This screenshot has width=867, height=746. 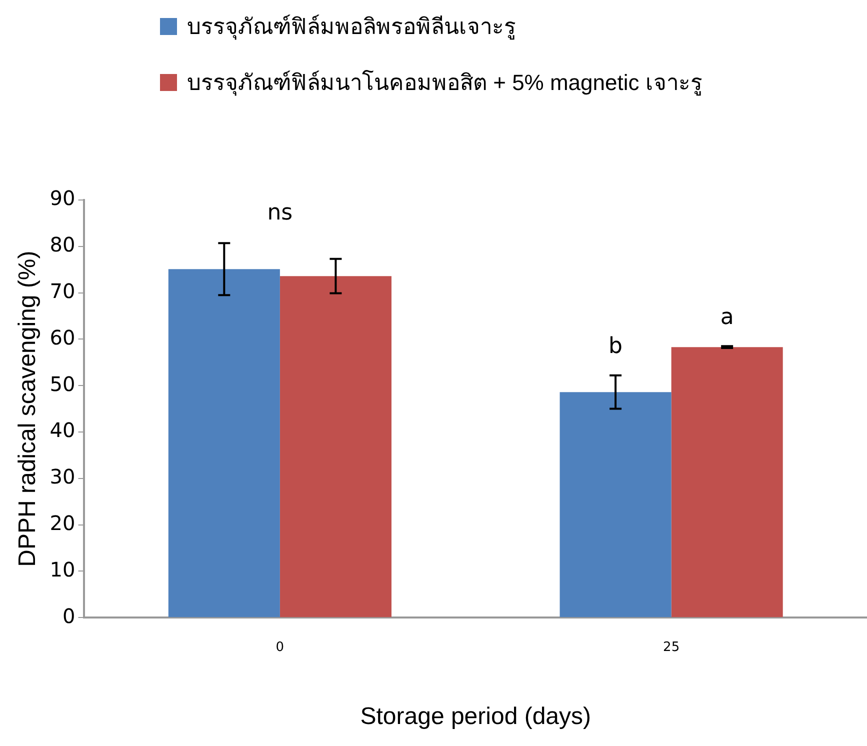 What do you see at coordinates (63, 198) in the screenshot?
I see `y-tick-label: 90` at bounding box center [63, 198].